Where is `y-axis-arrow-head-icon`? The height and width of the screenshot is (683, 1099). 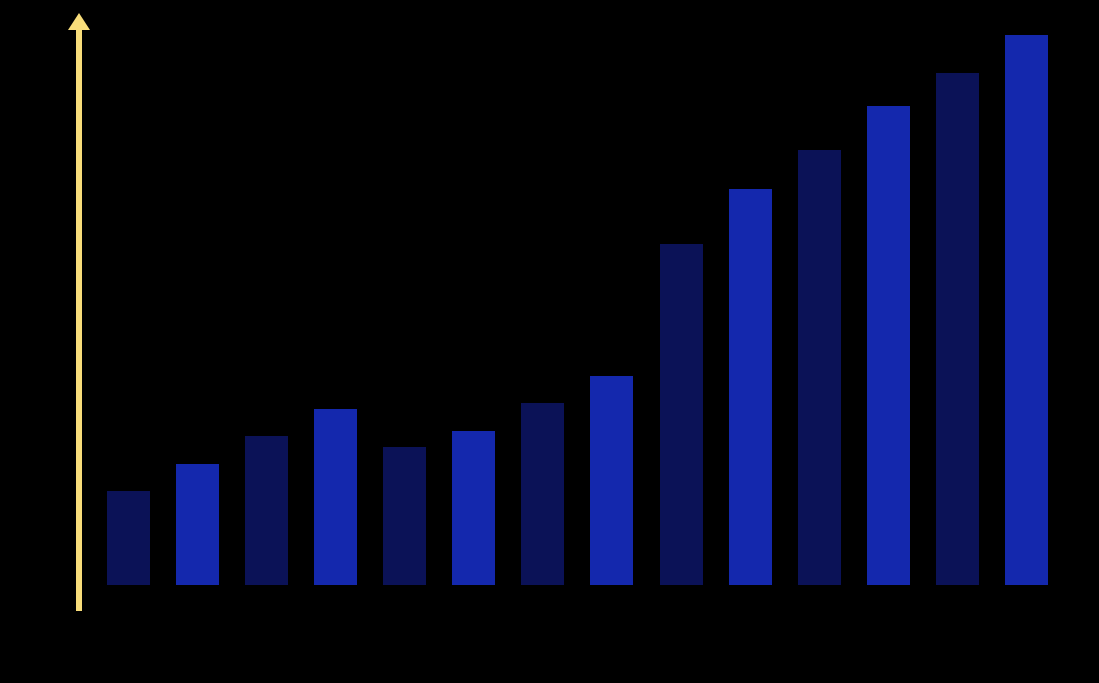
y-axis-arrow-head-icon is located at coordinates (79, 21).